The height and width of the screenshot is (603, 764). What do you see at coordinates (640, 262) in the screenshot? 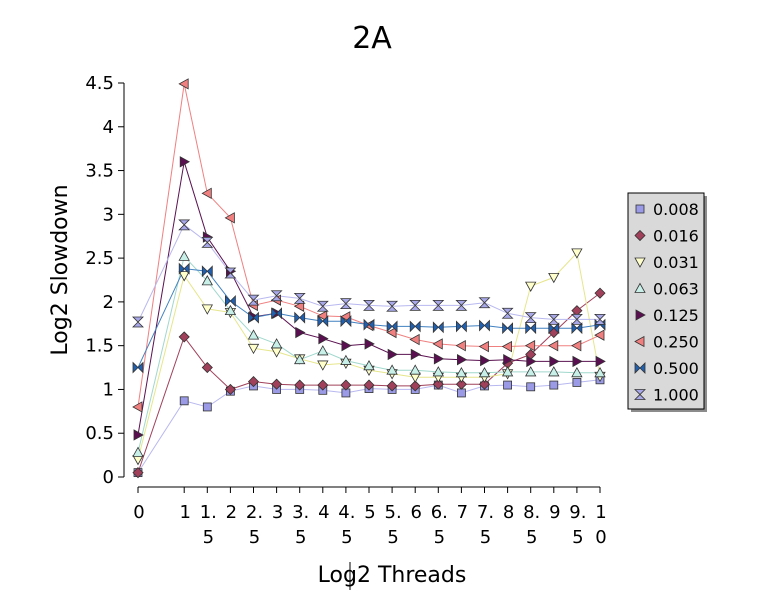
I see `legend-marker-0.031` at bounding box center [640, 262].